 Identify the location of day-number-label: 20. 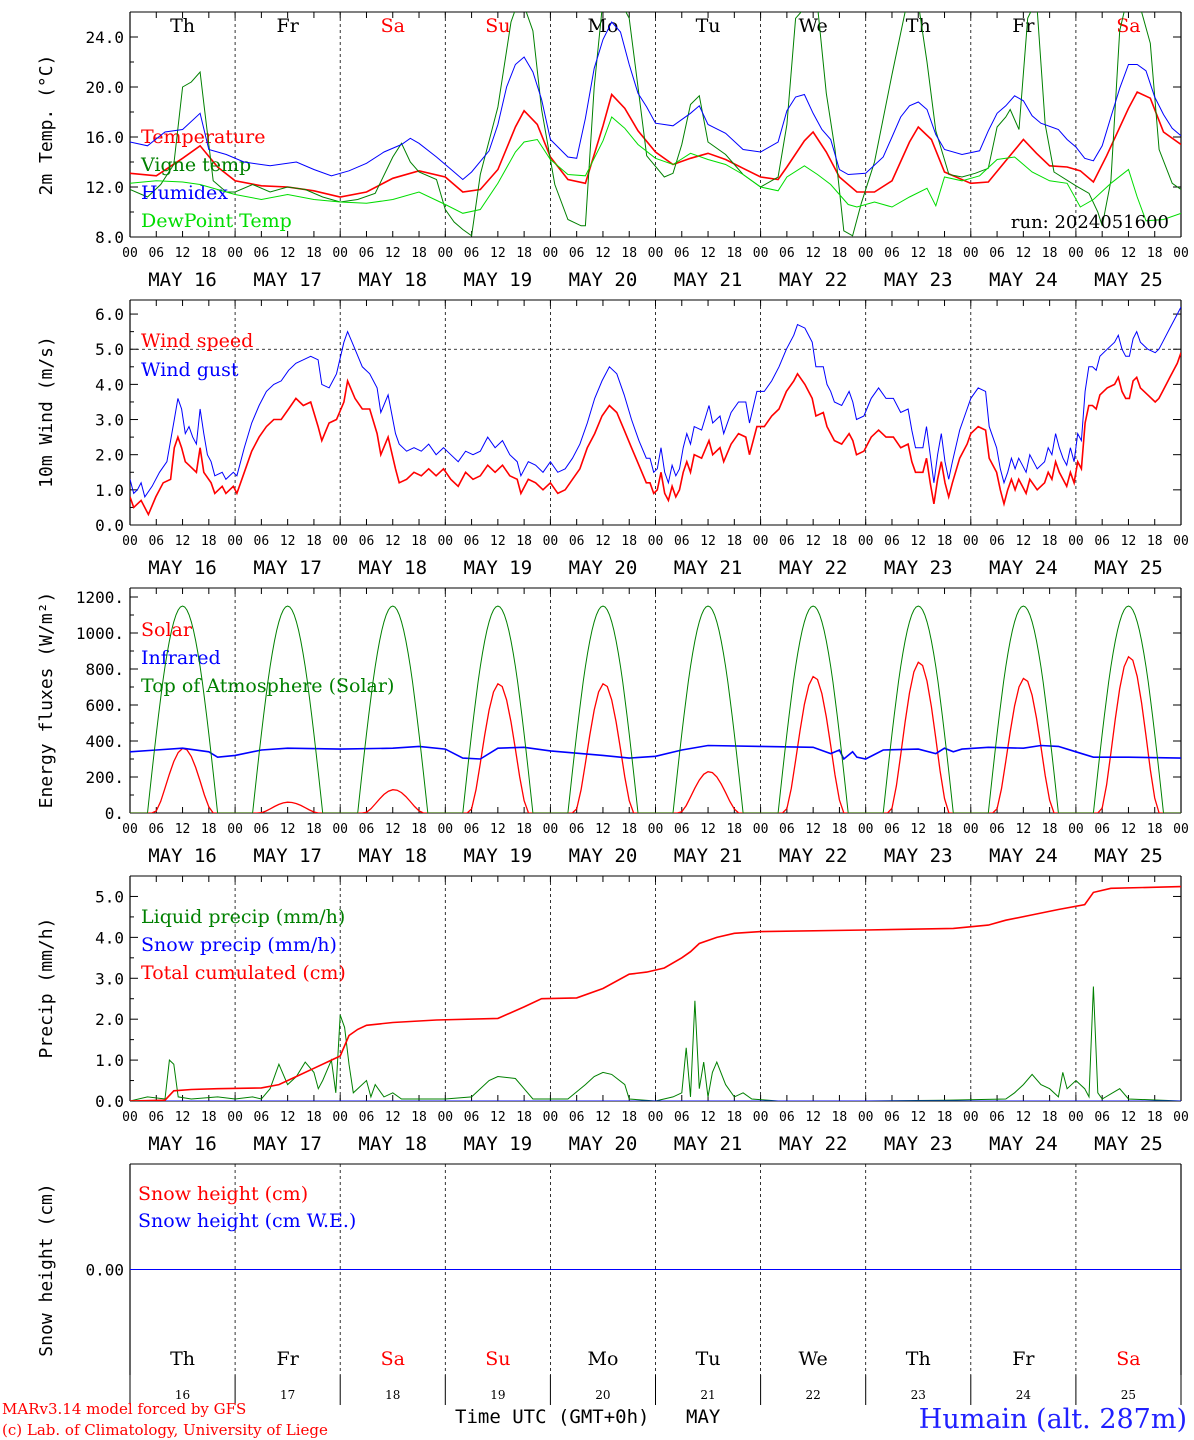
(602, 1395).